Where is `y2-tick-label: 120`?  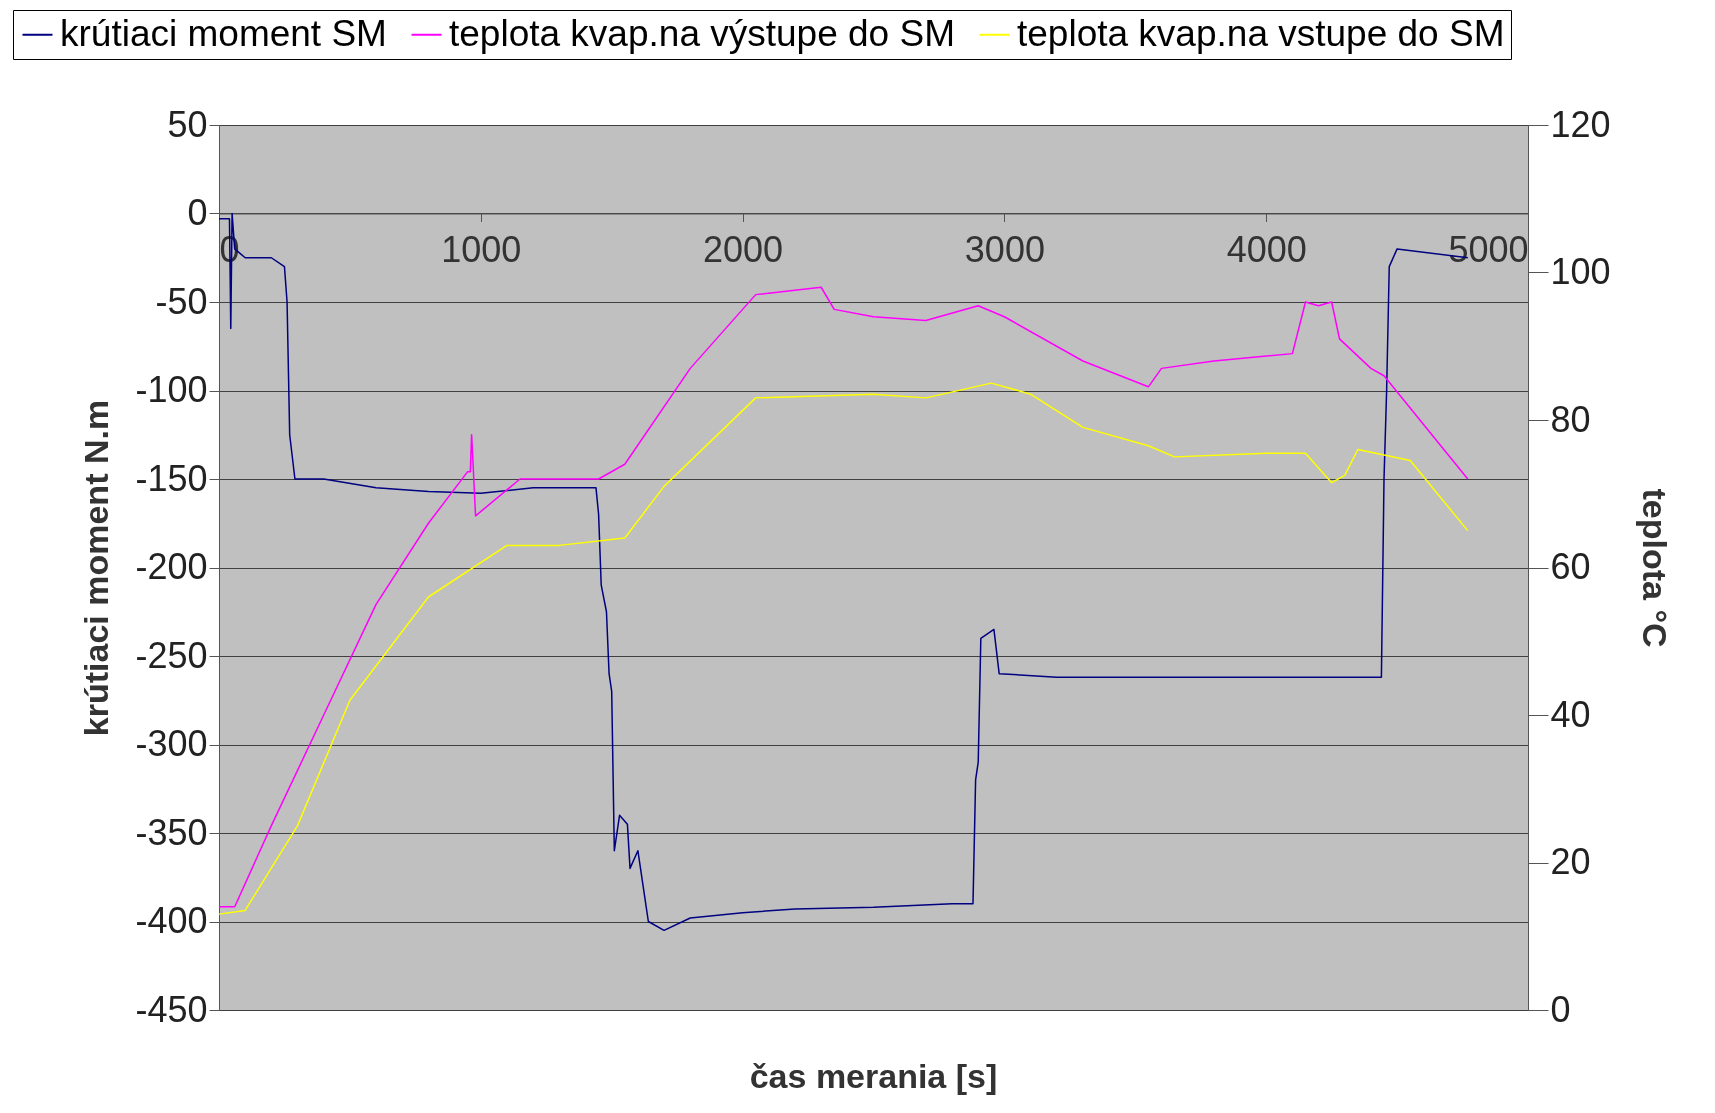 y2-tick-label: 120 is located at coordinates (1580, 124).